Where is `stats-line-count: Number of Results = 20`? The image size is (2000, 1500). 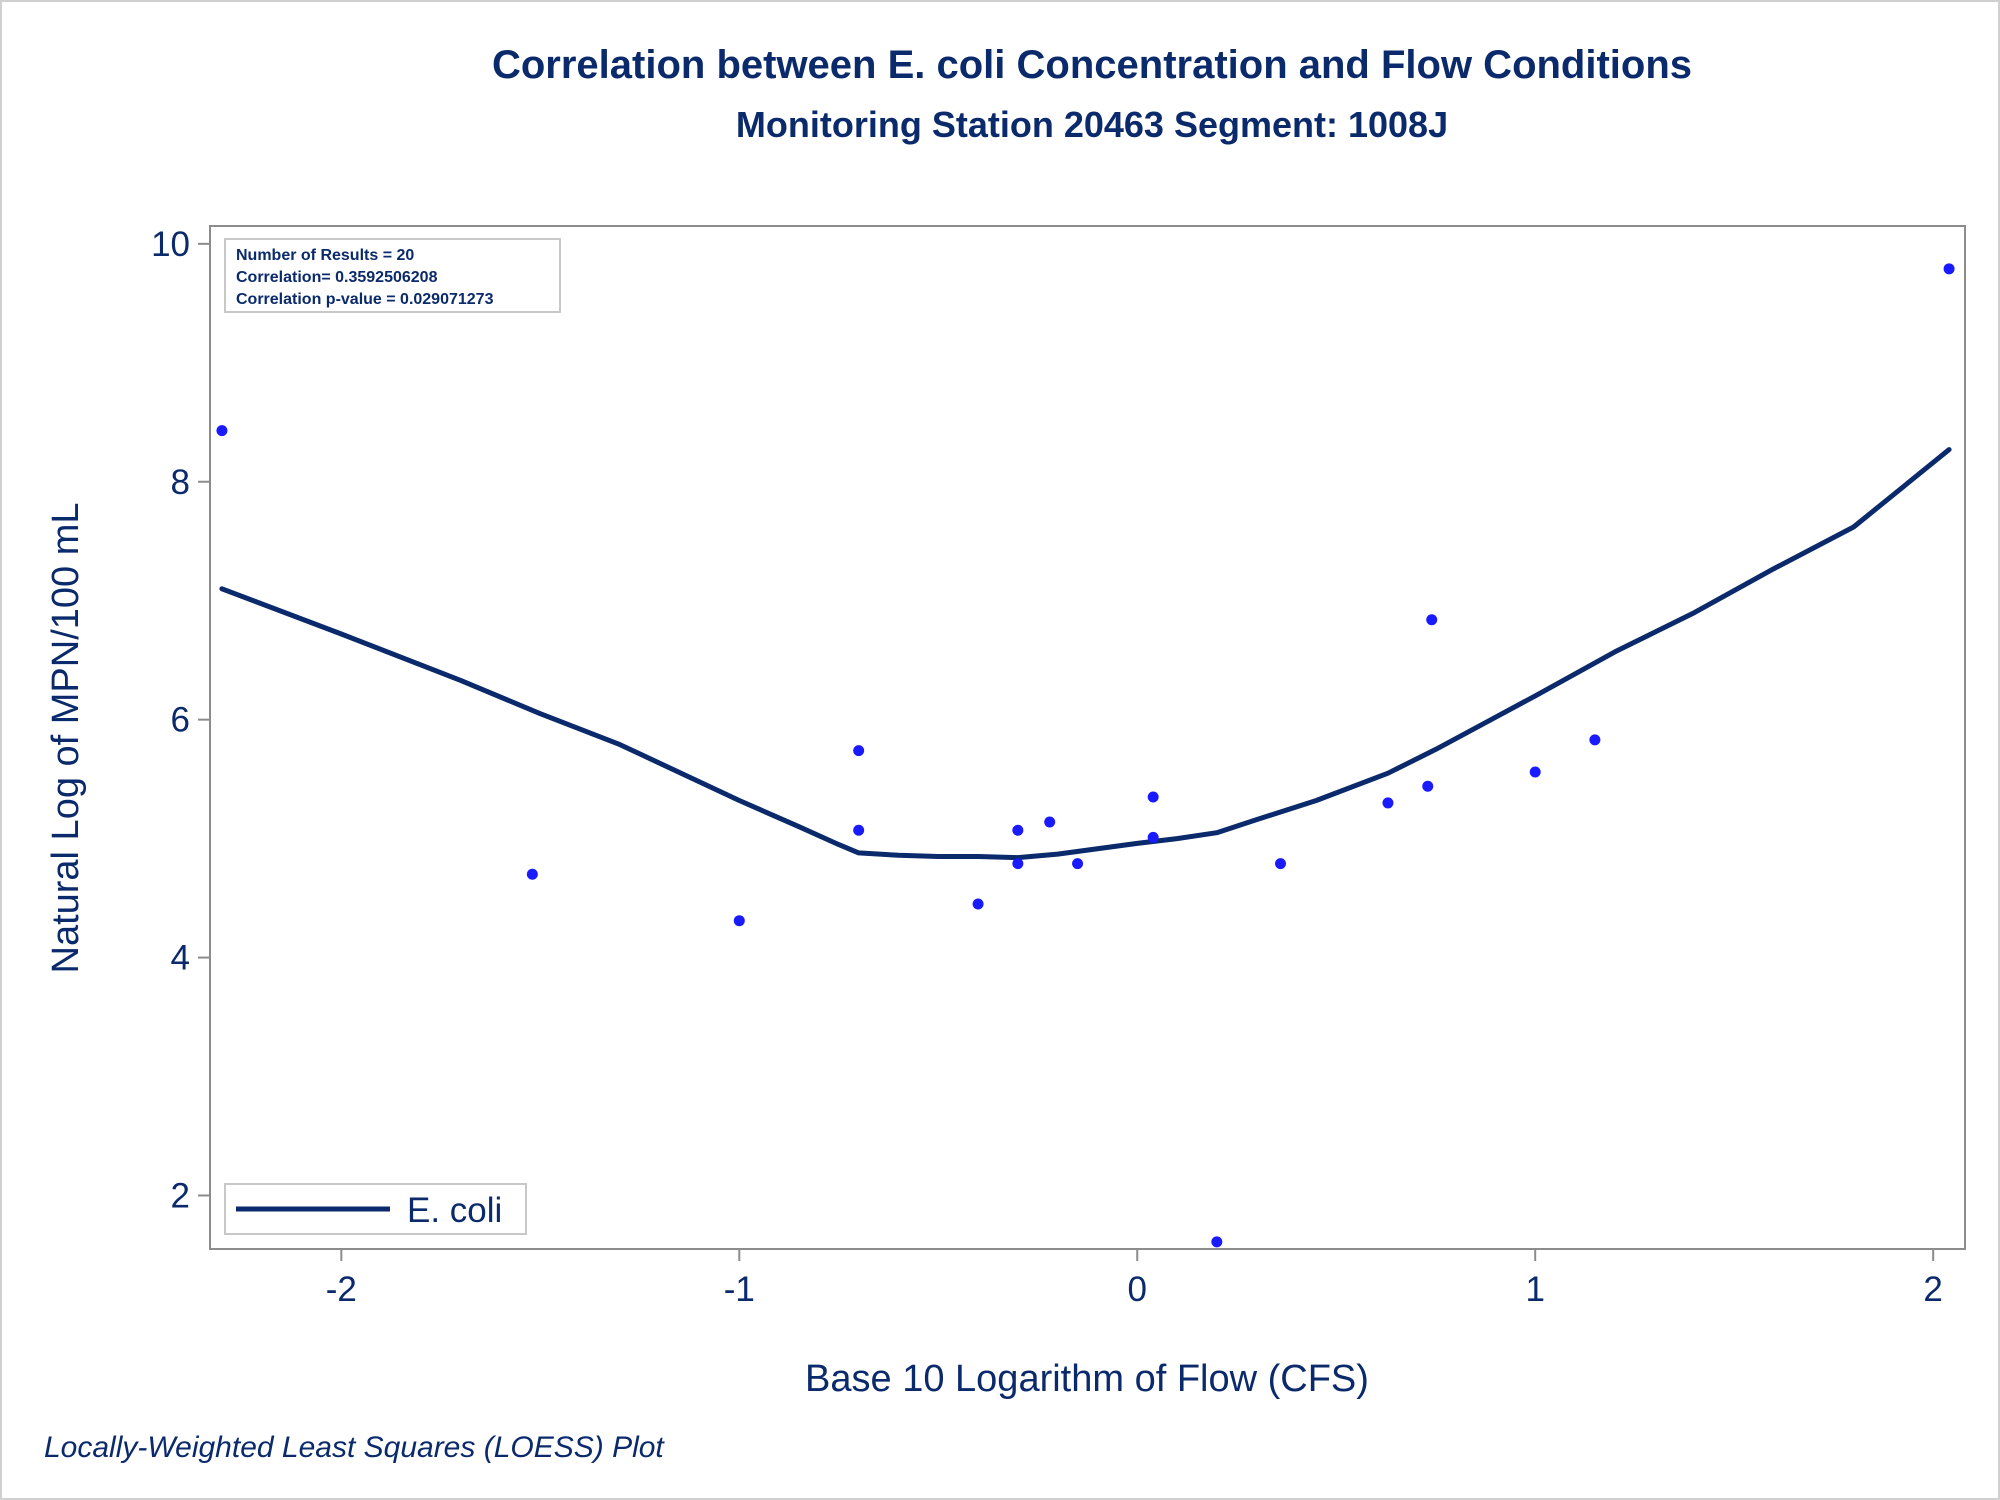 stats-line-count: Number of Results = 20 is located at coordinates (325, 255).